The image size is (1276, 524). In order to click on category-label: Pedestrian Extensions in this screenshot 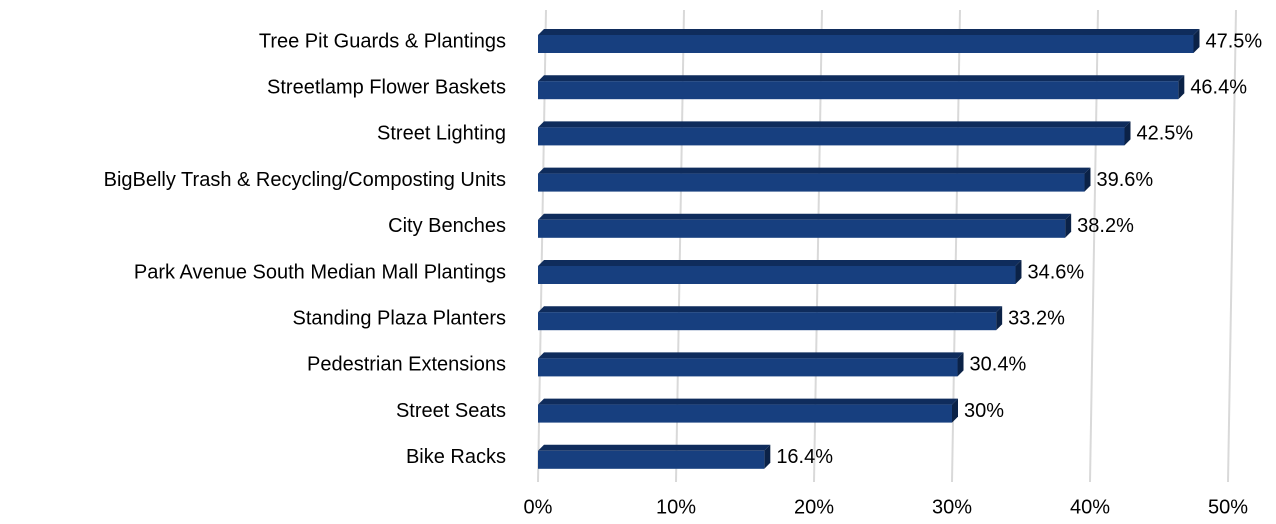, I will do `click(406, 365)`.